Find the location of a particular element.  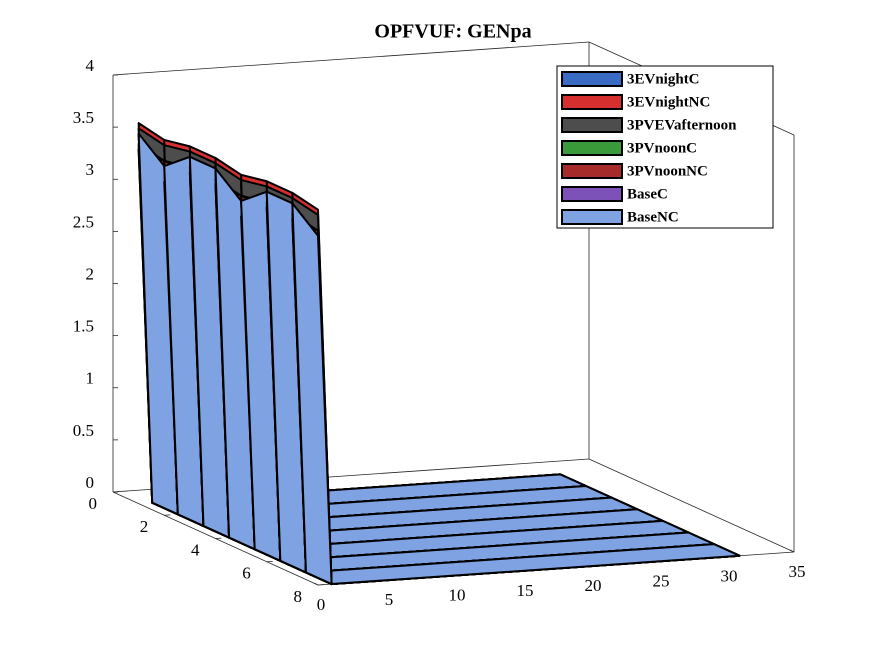

z-tick-label: 3.5 is located at coordinates (83, 117).